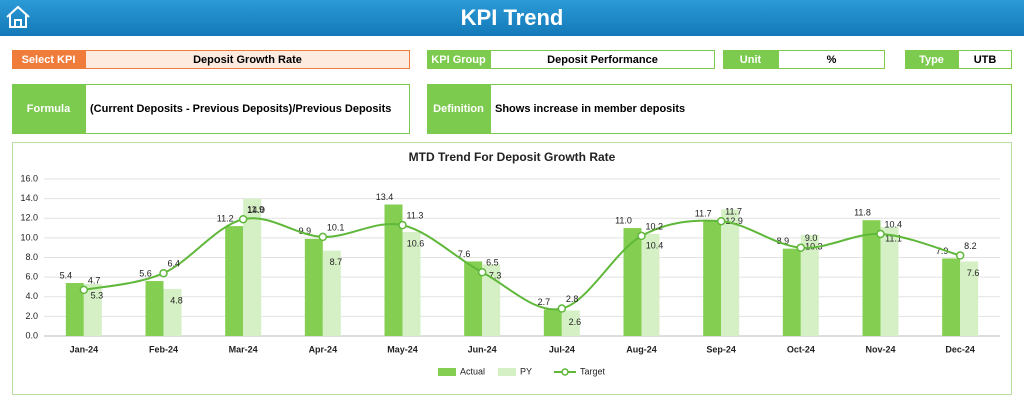 This screenshot has width=1024, height=404. I want to click on x-tick-label: Aug-24, so click(641, 349).